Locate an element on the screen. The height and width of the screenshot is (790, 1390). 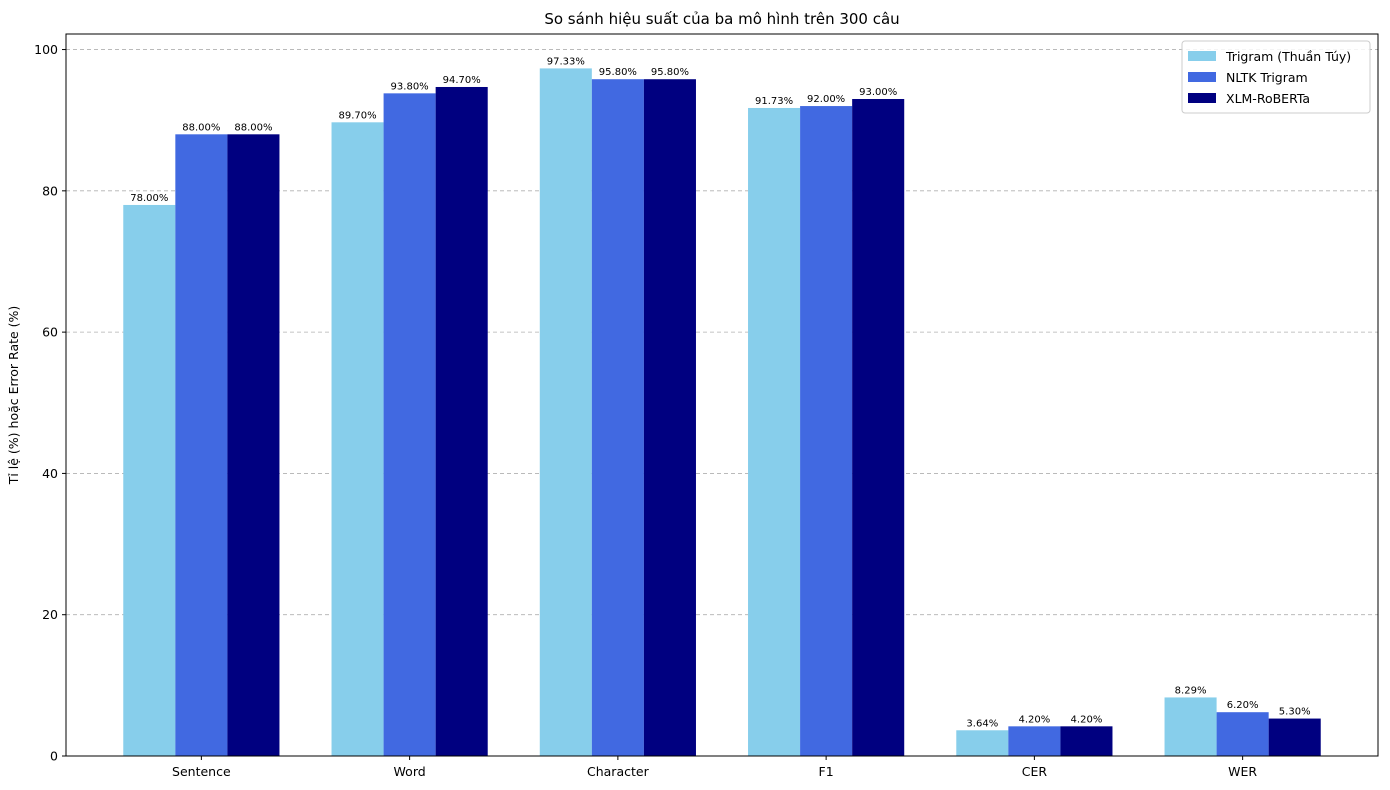
y-tick-label: 100 is located at coordinates (46, 49).